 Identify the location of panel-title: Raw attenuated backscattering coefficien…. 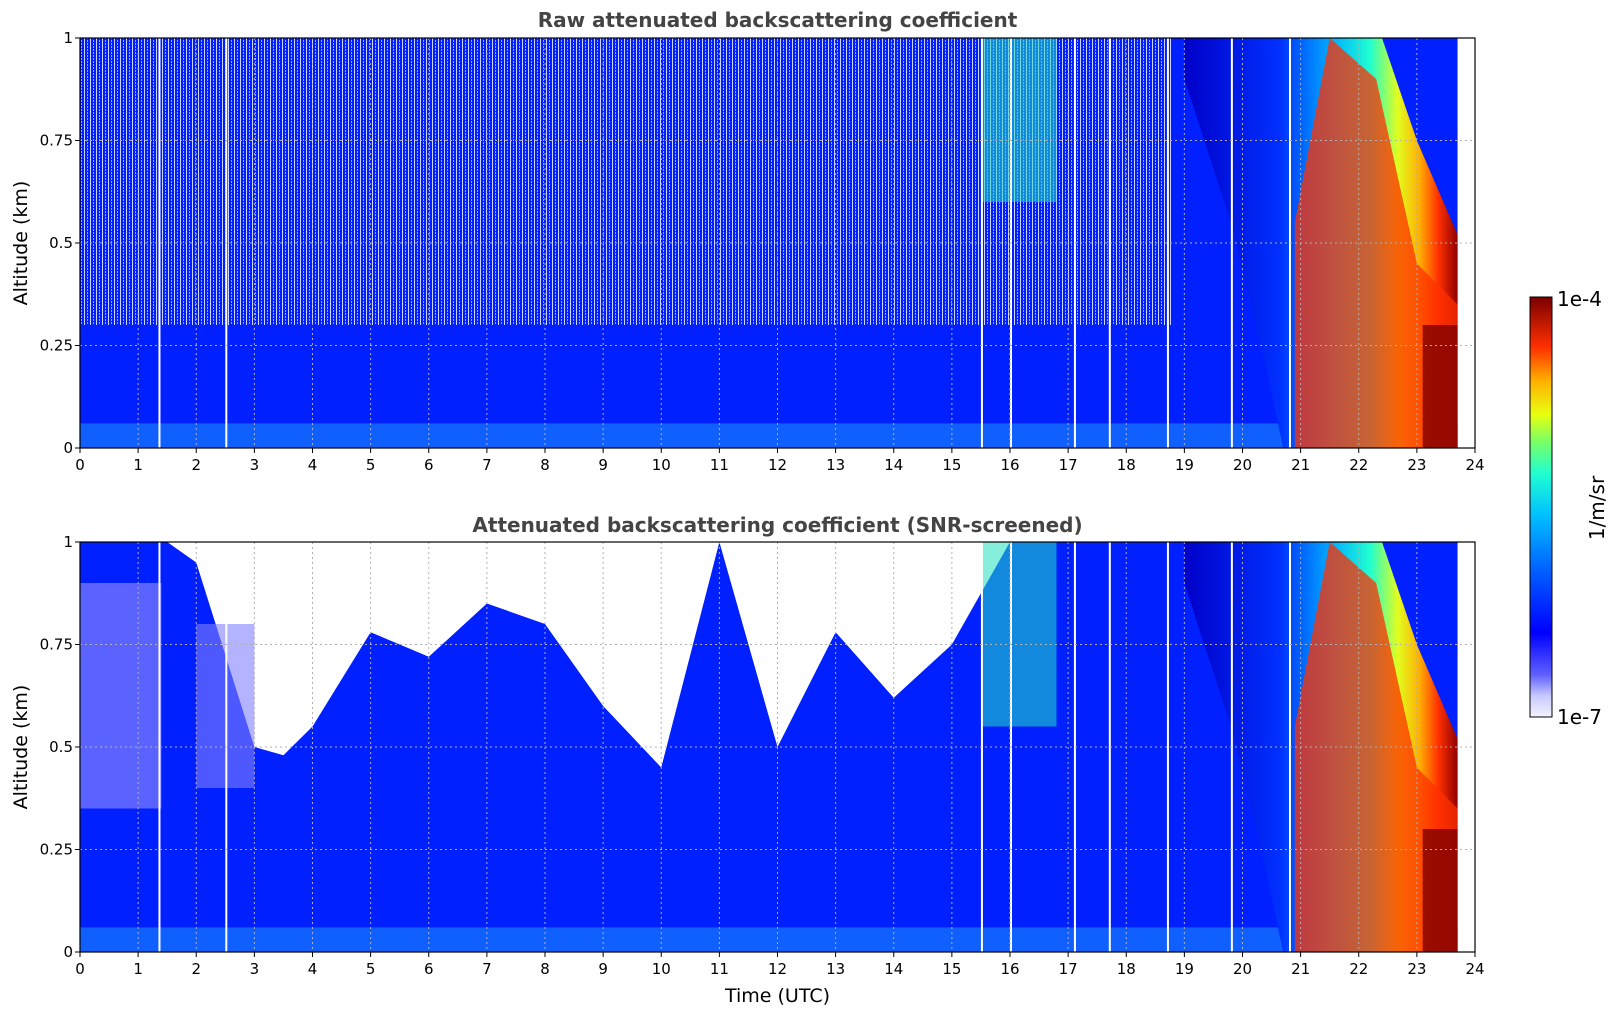
(778, 20).